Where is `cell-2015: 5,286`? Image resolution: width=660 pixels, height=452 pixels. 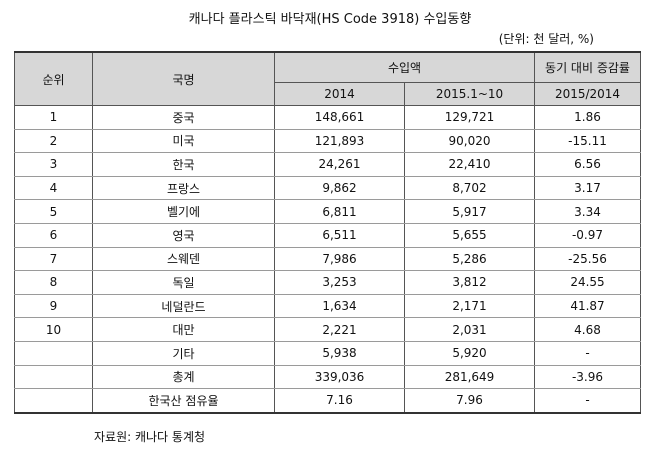
cell-2015: 5,286 is located at coordinates (469, 259).